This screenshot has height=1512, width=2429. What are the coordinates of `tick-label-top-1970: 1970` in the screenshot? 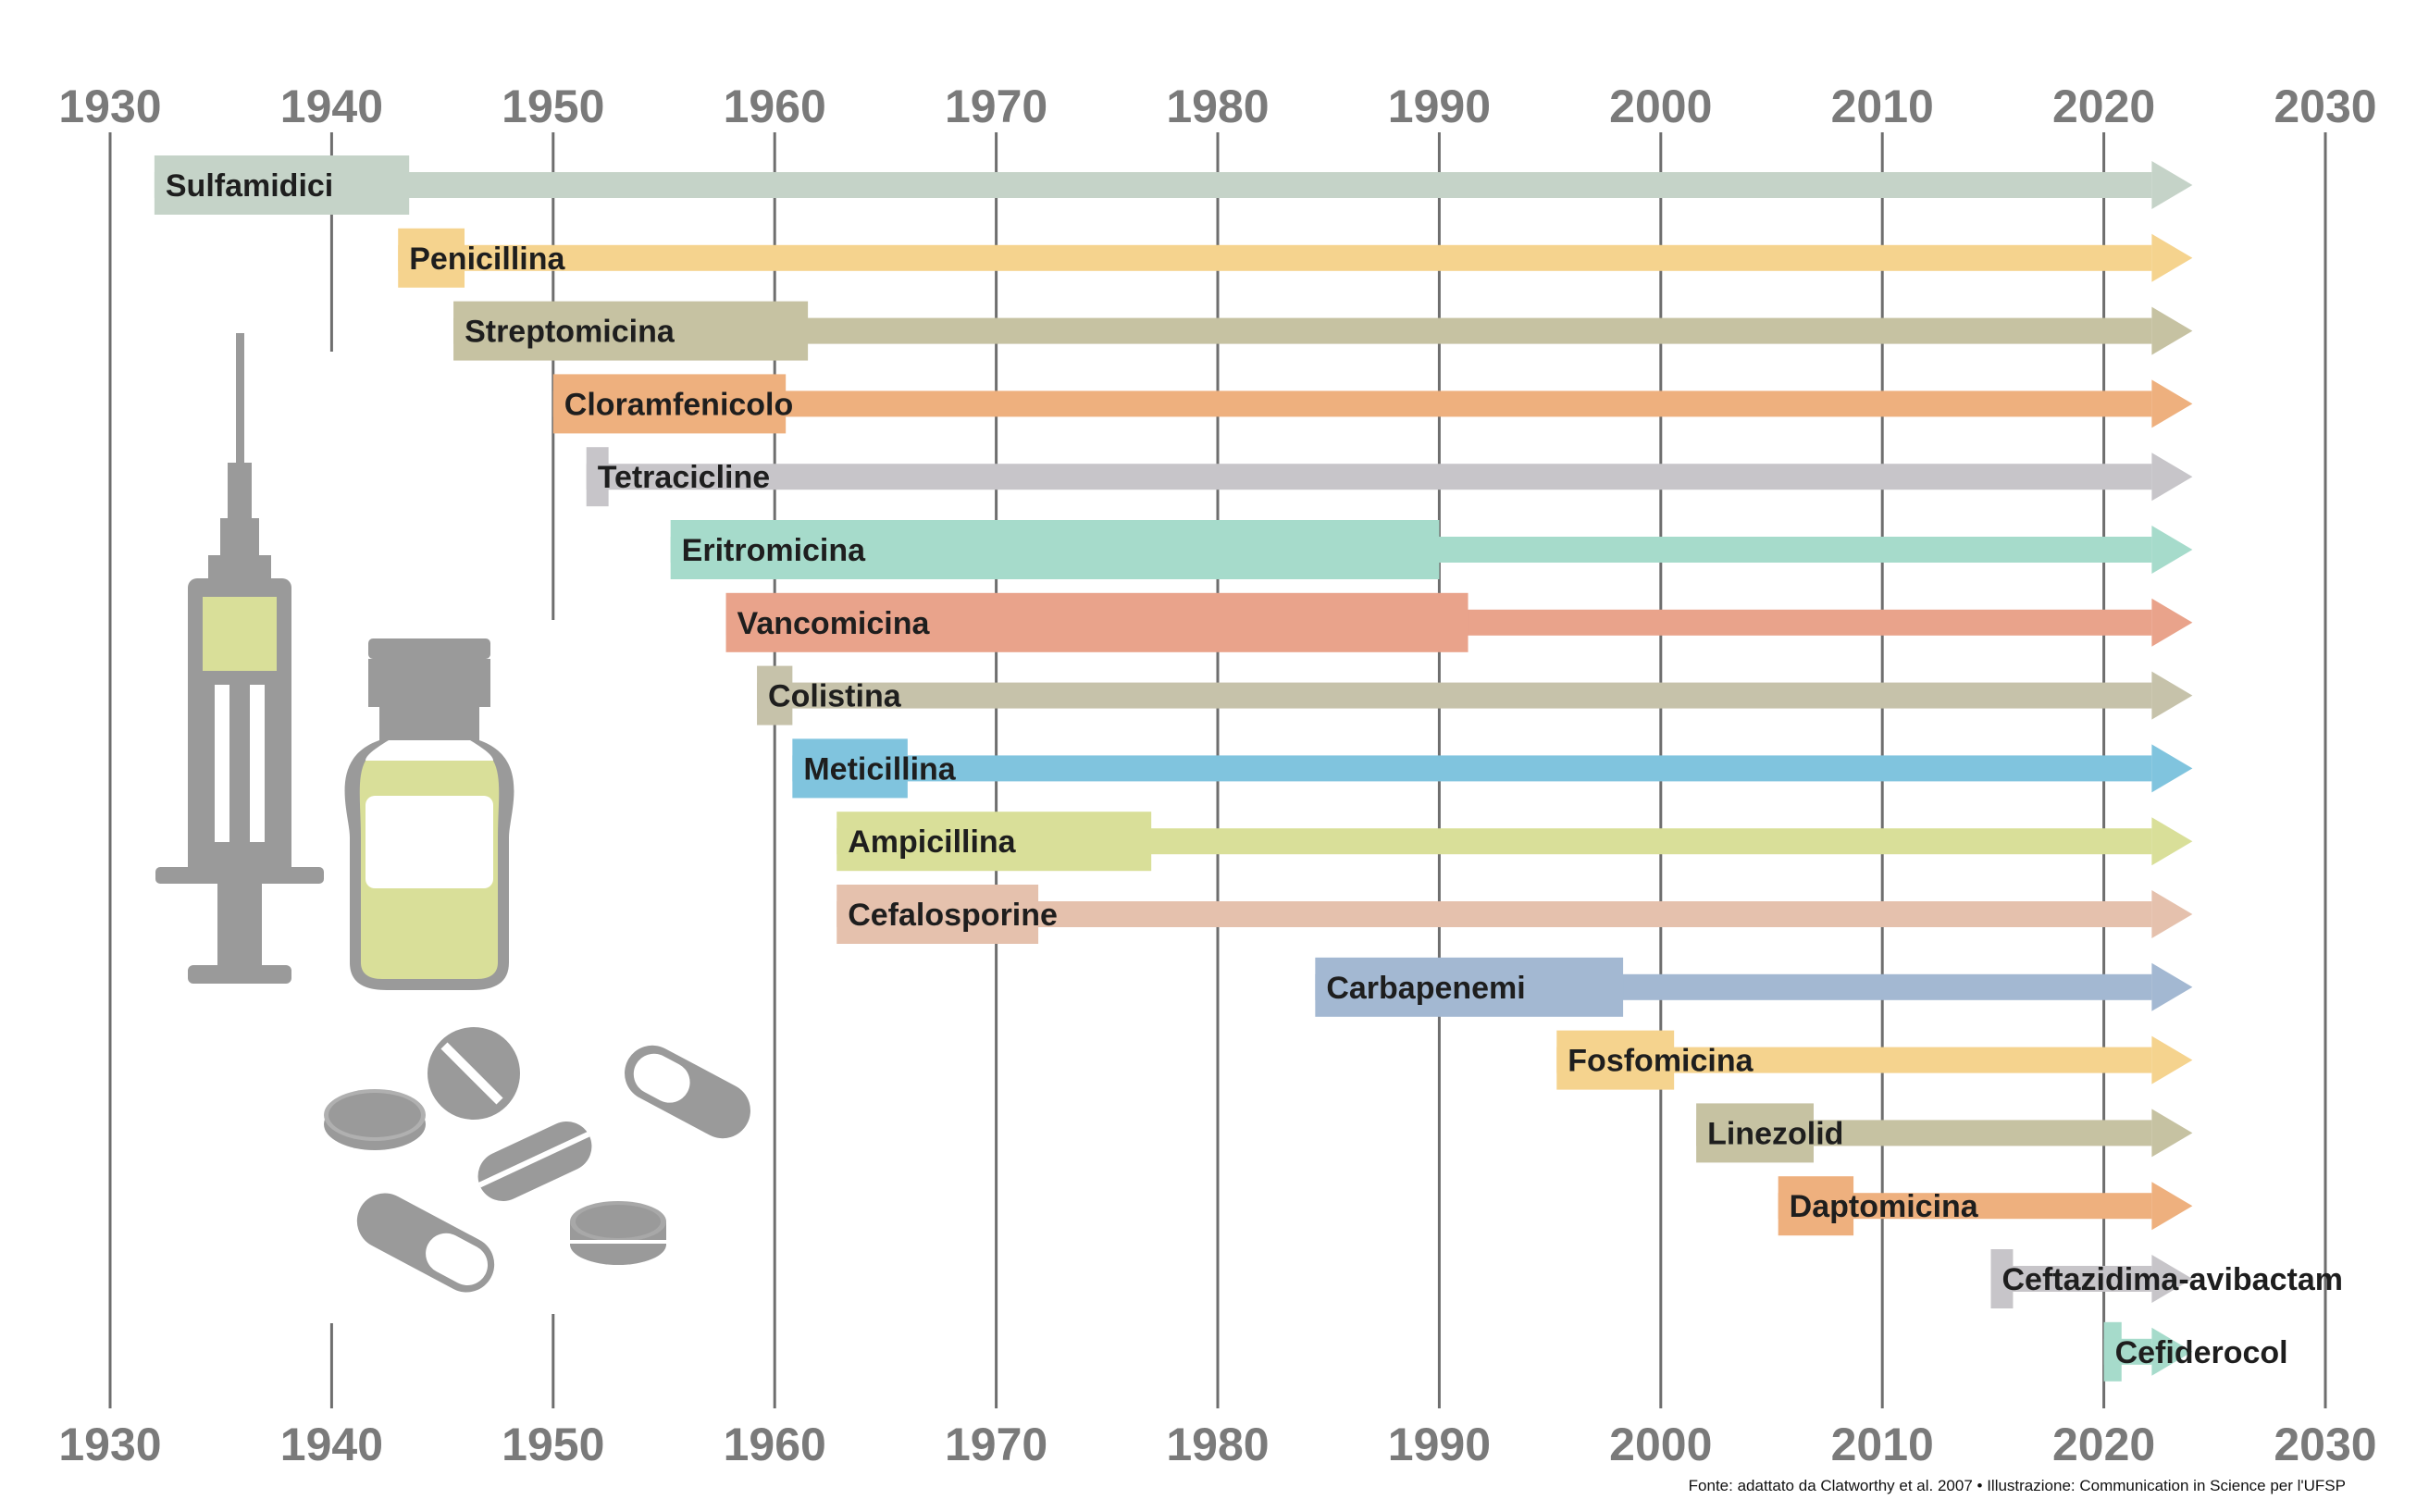 It's located at (996, 106).